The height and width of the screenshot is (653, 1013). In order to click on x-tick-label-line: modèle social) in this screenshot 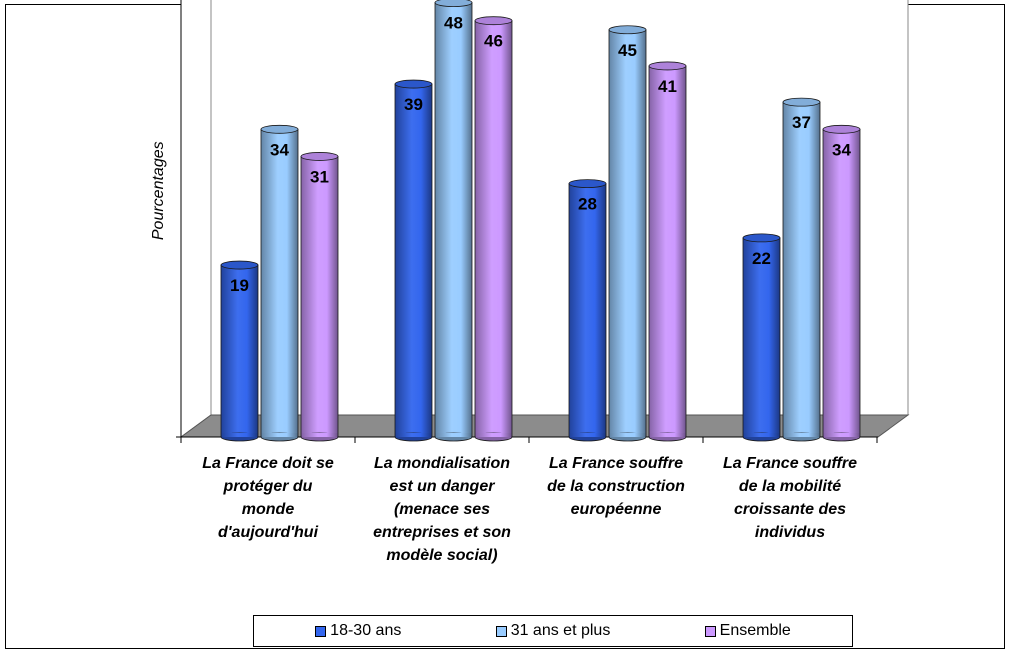, I will do `click(442, 555)`.